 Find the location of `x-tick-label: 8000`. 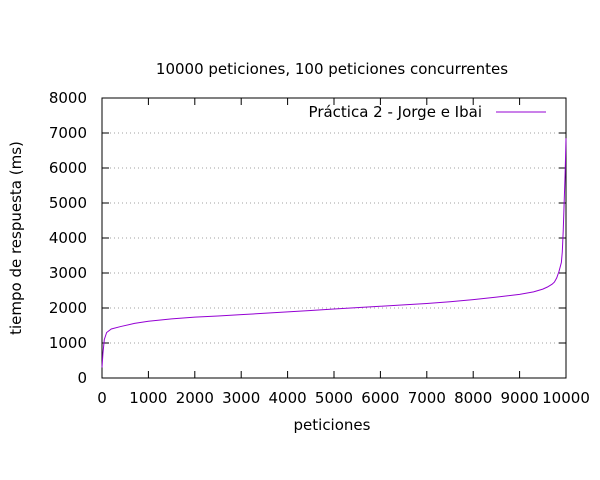

x-tick-label: 8000 is located at coordinates (473, 398).